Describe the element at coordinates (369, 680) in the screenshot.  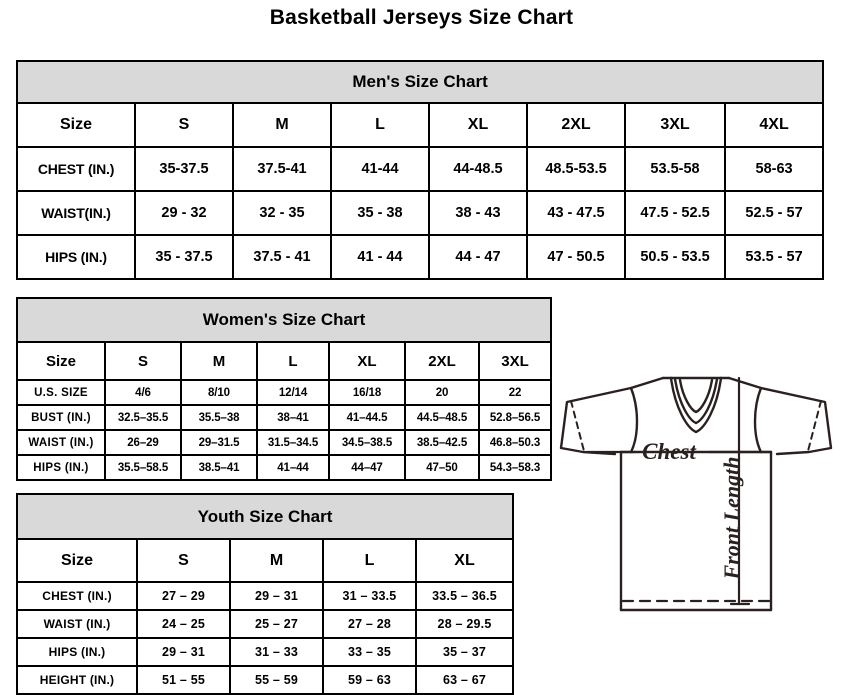
I see `table-cell: 59 – 63` at that location.